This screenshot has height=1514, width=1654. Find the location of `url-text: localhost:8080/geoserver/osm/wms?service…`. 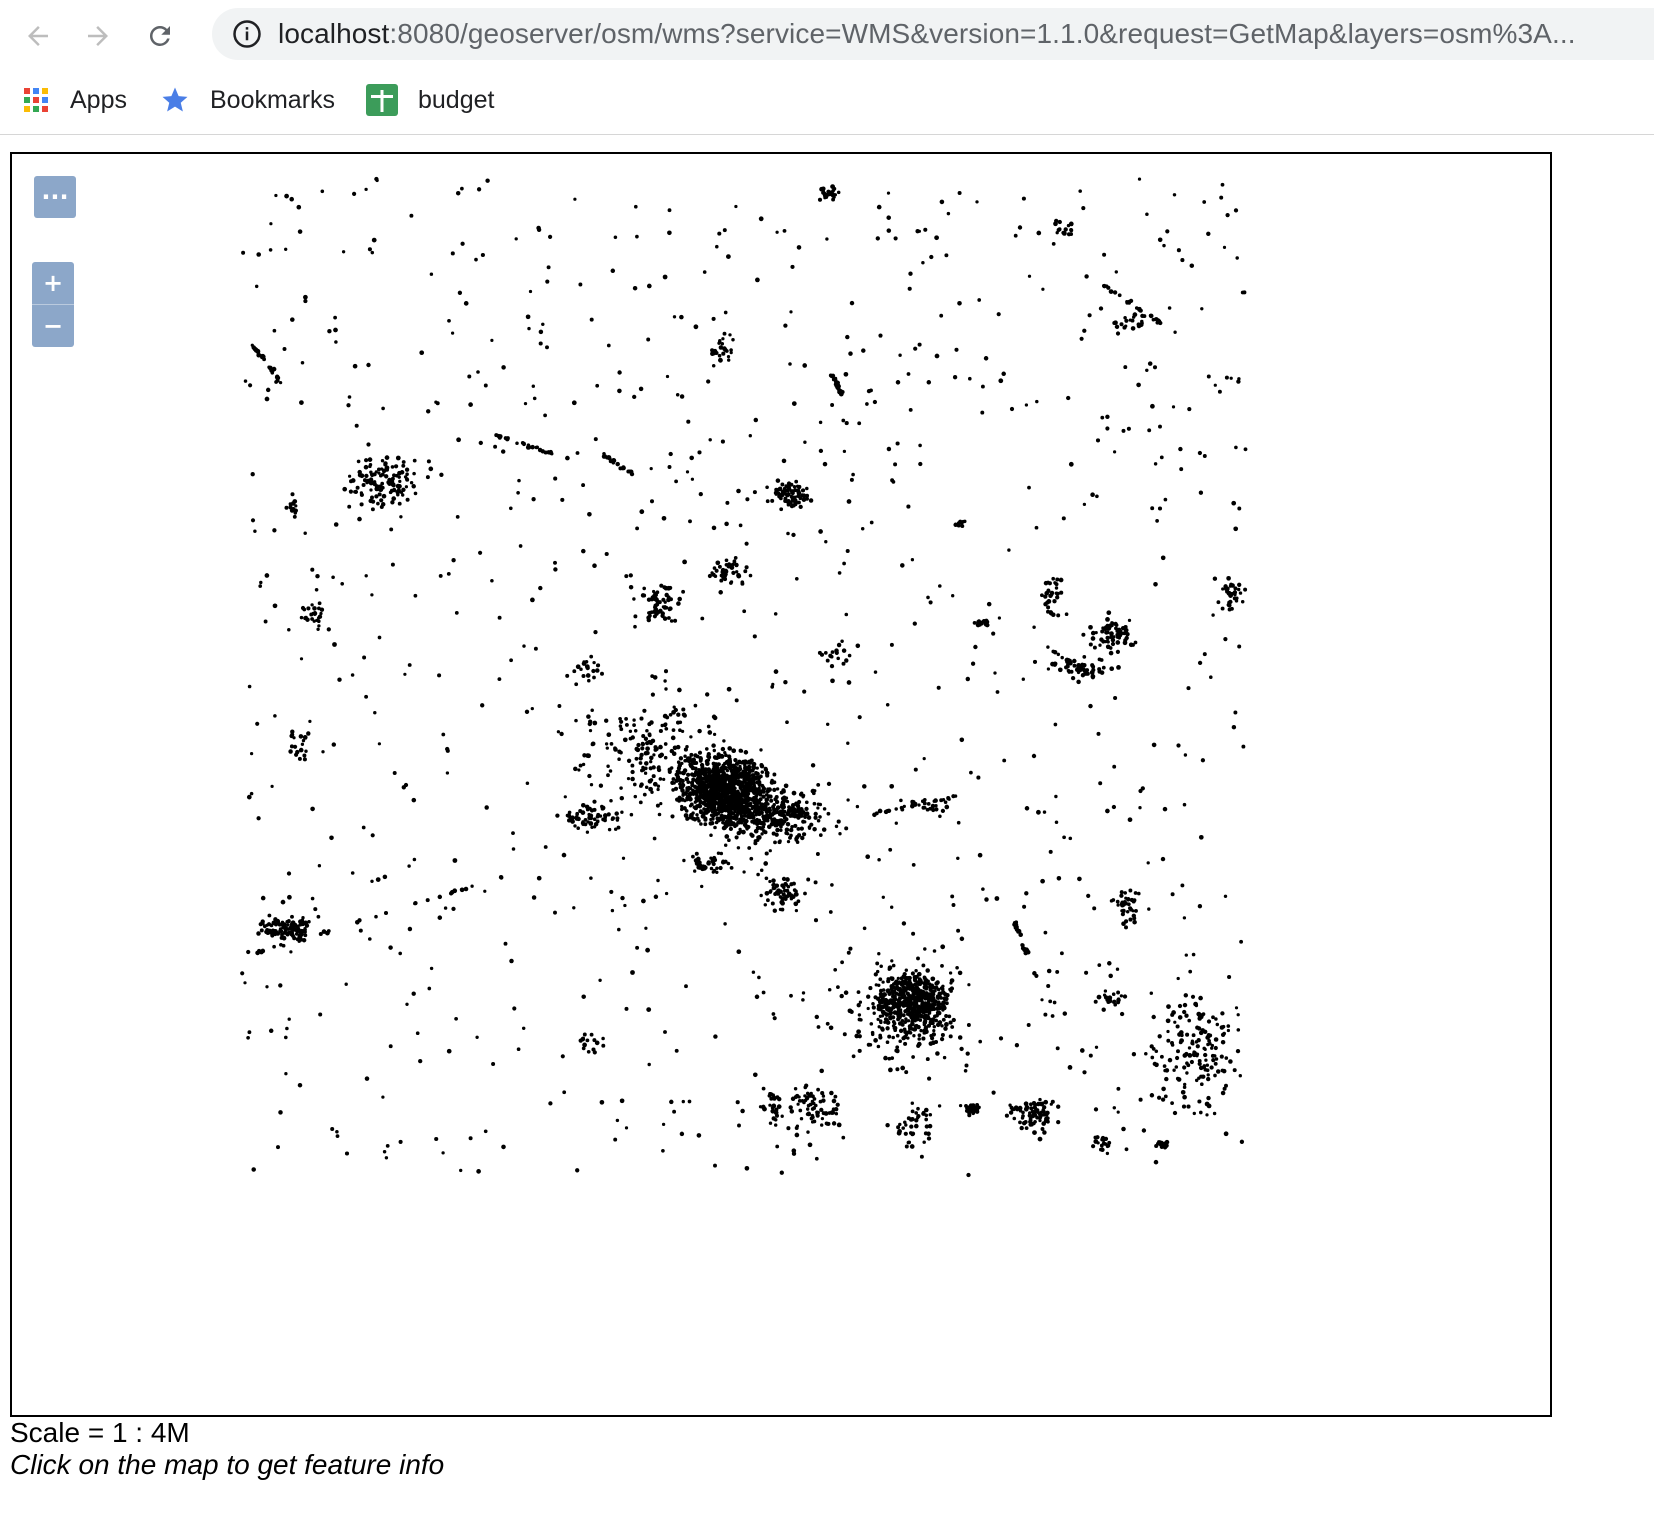

url-text: localhost:8080/geoserver/osm/wms?service… is located at coordinates (927, 34).